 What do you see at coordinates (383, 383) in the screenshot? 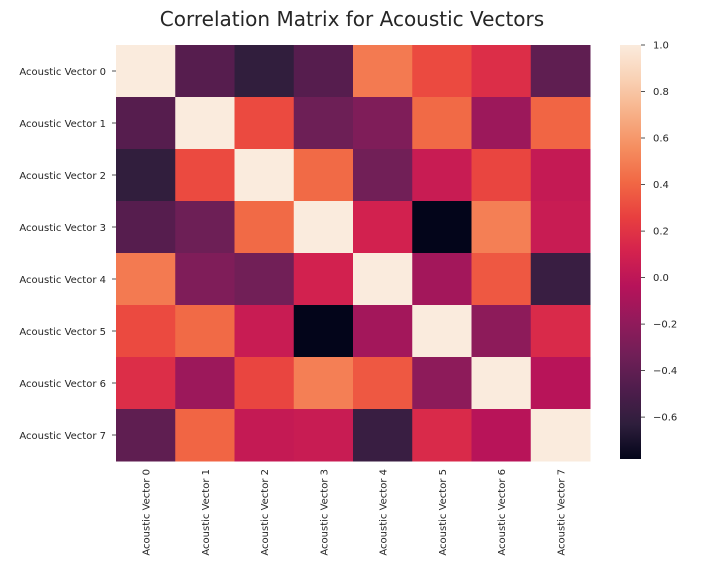
I see `heatmap-cell-r6-c4` at bounding box center [383, 383].